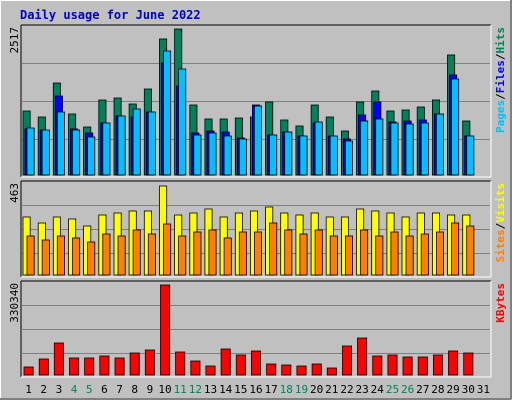  I want to click on day-label-11: 11, so click(180, 389).